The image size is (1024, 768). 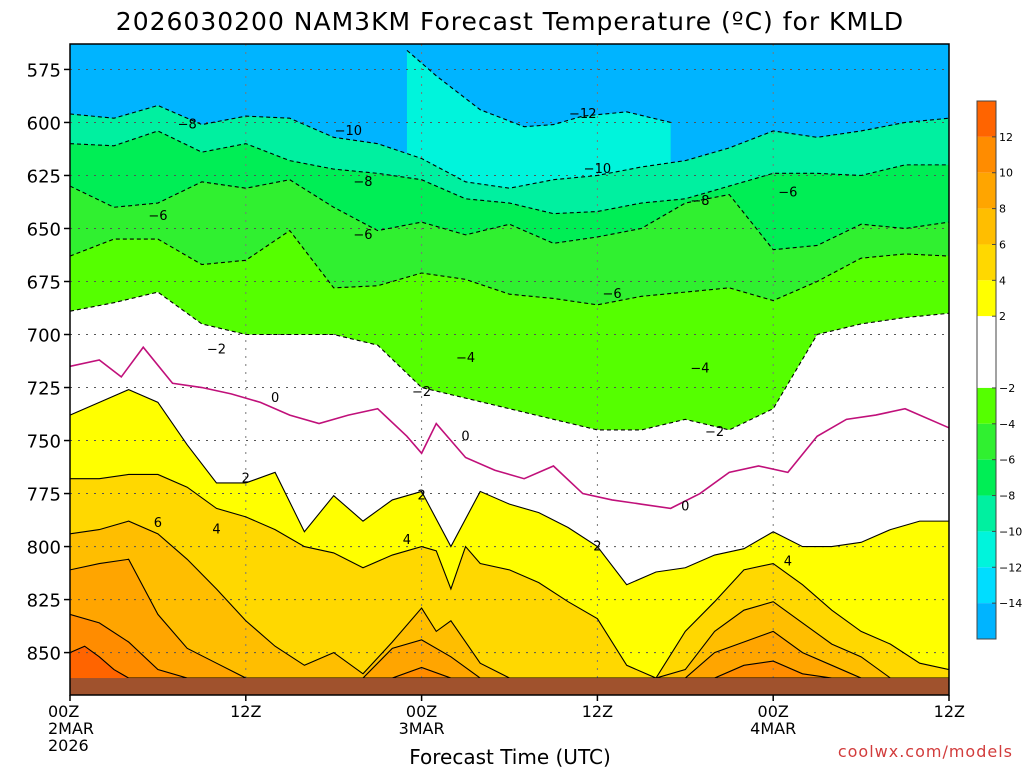 I want to click on contour-label-9: −6, so click(x=611, y=294).